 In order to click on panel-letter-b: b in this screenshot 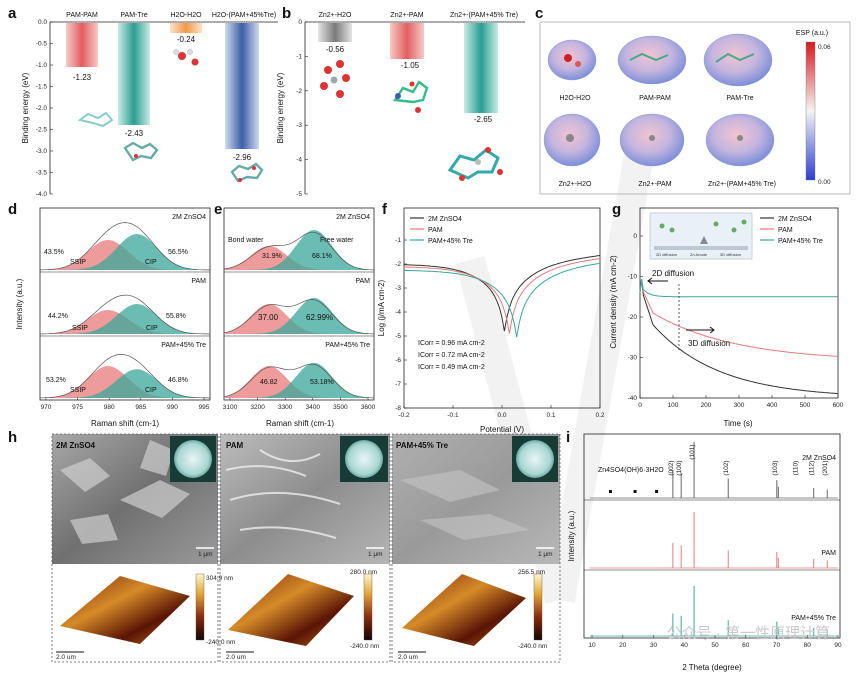, I will do `click(286, 13)`.